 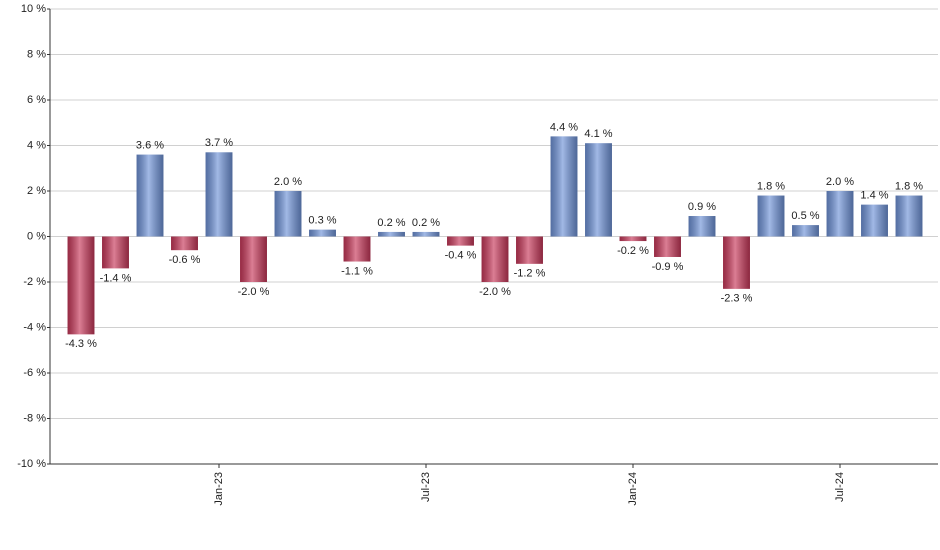 I want to click on y-tick-label: -6 %, so click(x=34, y=373).